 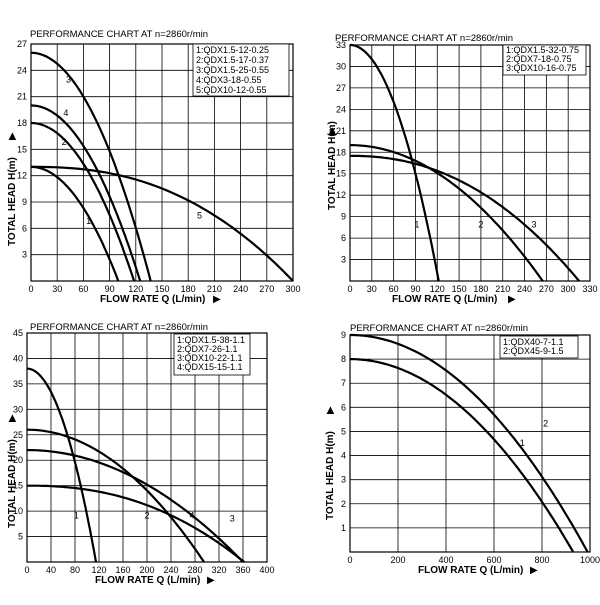 I want to click on x-tick-label: 360, so click(x=242, y=570).